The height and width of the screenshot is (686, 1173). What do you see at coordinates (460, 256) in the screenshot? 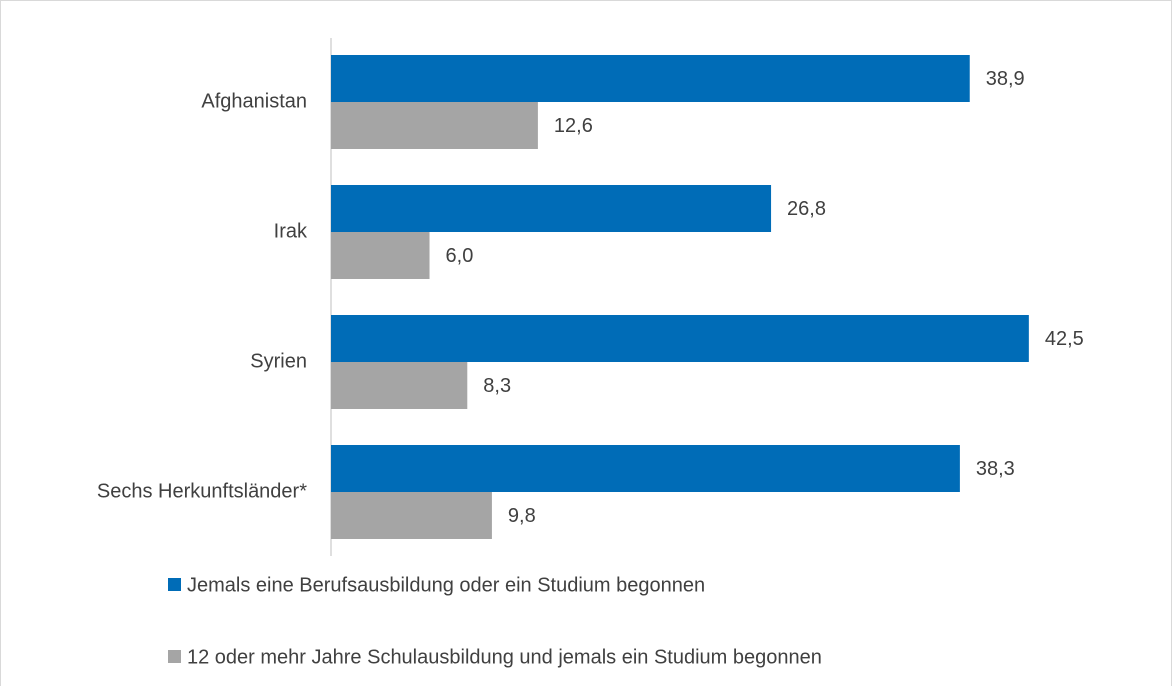
I see `value-label: 6,0` at bounding box center [460, 256].